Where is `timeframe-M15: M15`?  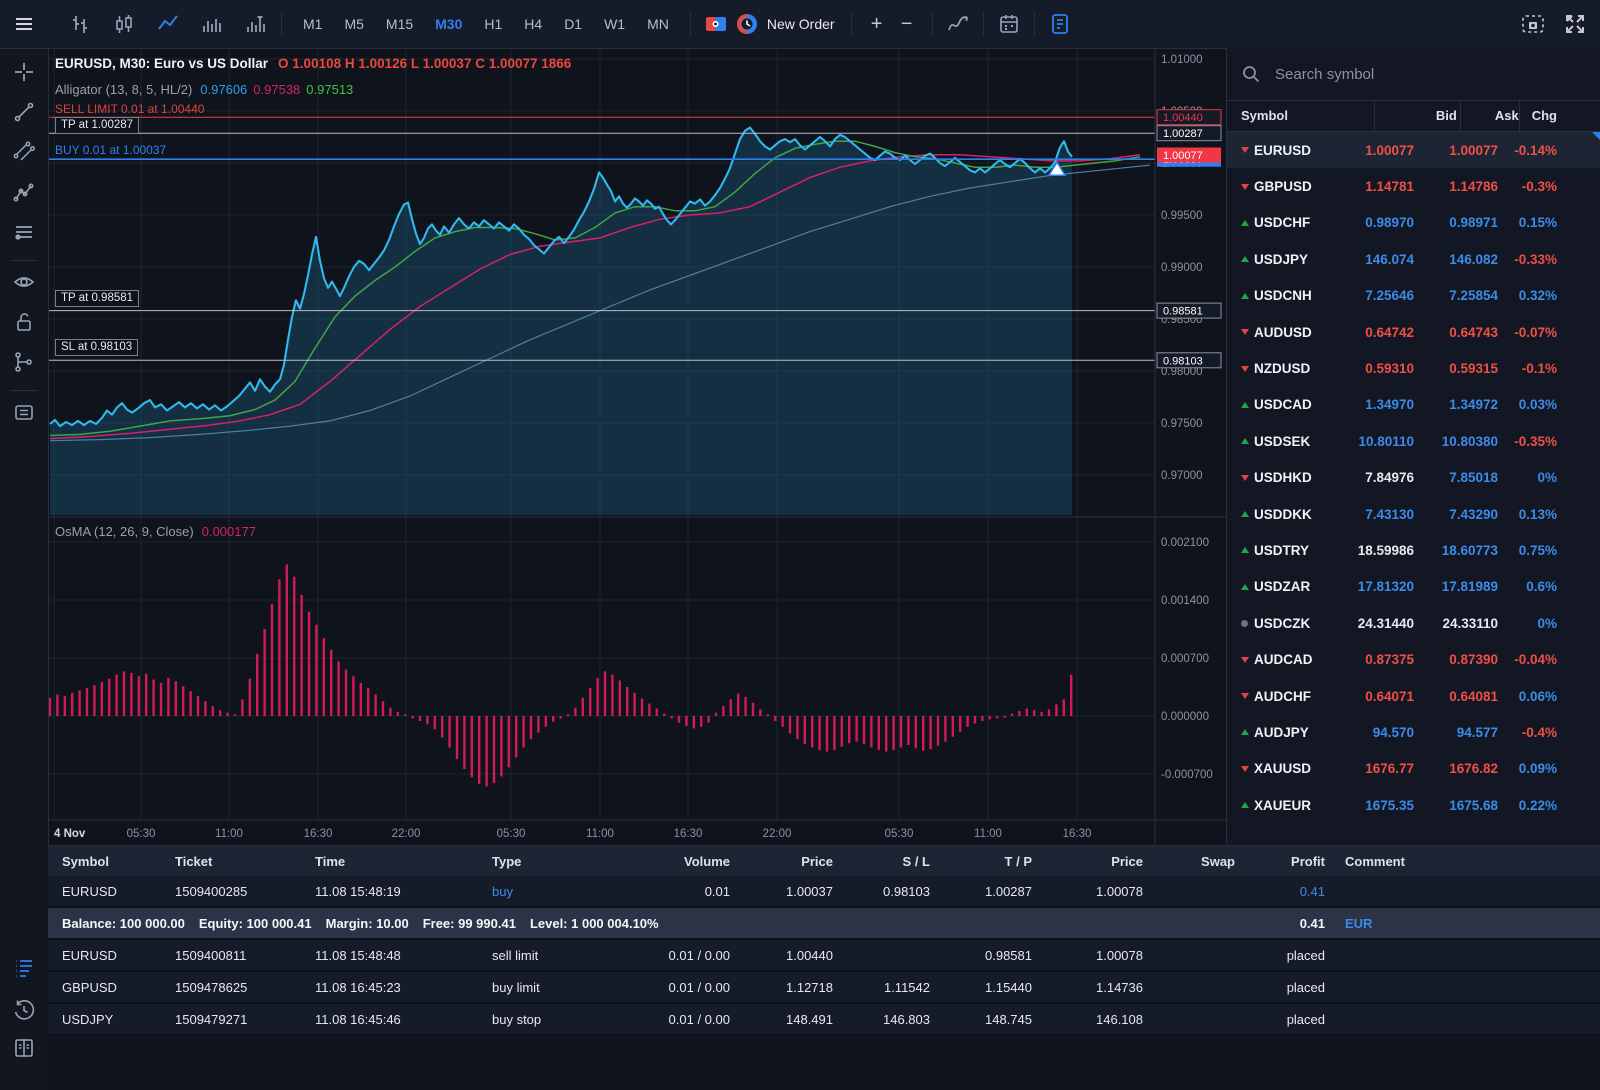 timeframe-M15: M15 is located at coordinates (399, 24).